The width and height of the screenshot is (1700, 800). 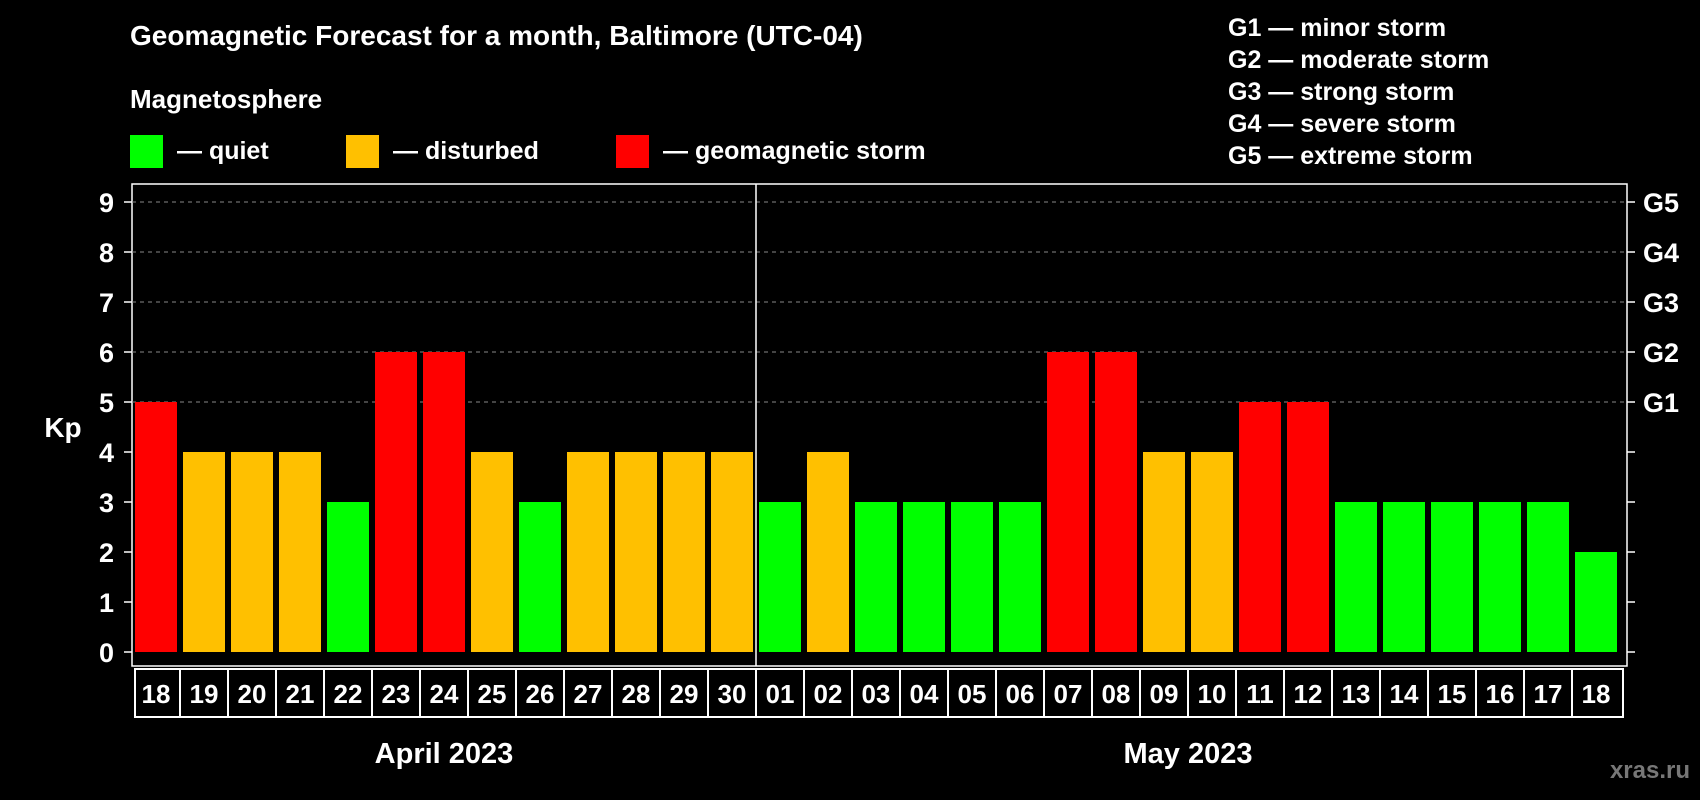 What do you see at coordinates (1661, 353) in the screenshot?
I see `right-axis-label-g2: G2` at bounding box center [1661, 353].